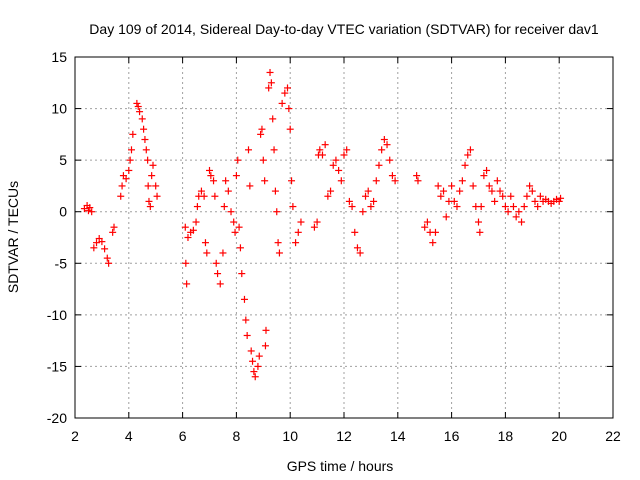 Image resolution: width=640 pixels, height=480 pixels. Describe the element at coordinates (13, 237) in the screenshot. I see `y-axis-label: SDTVAR / TECUs` at that location.